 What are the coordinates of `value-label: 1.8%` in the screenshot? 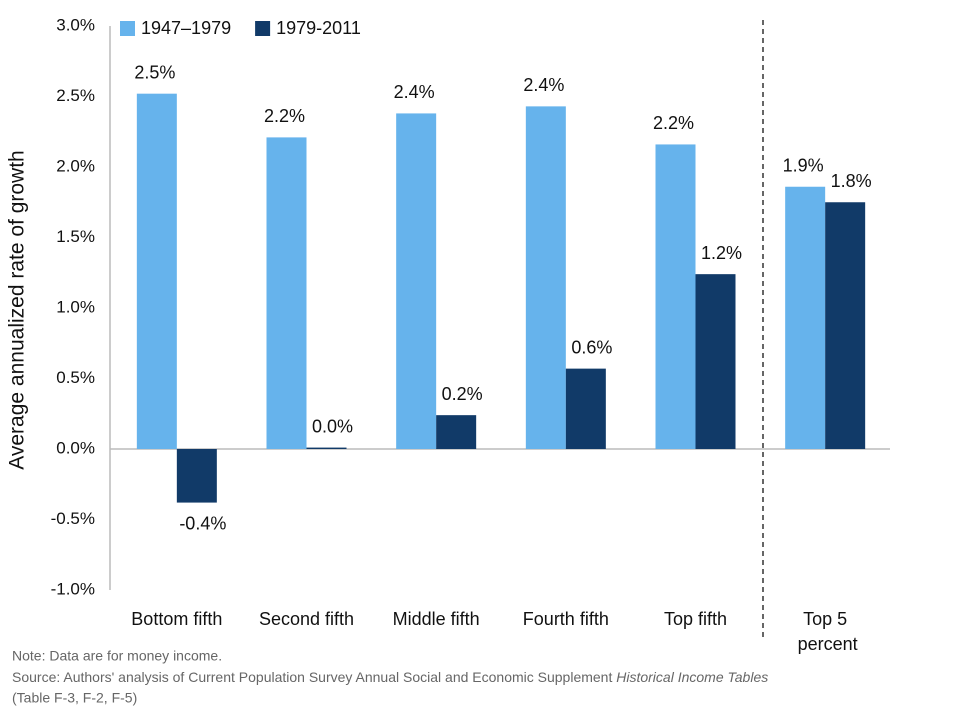 It's located at (851, 181).